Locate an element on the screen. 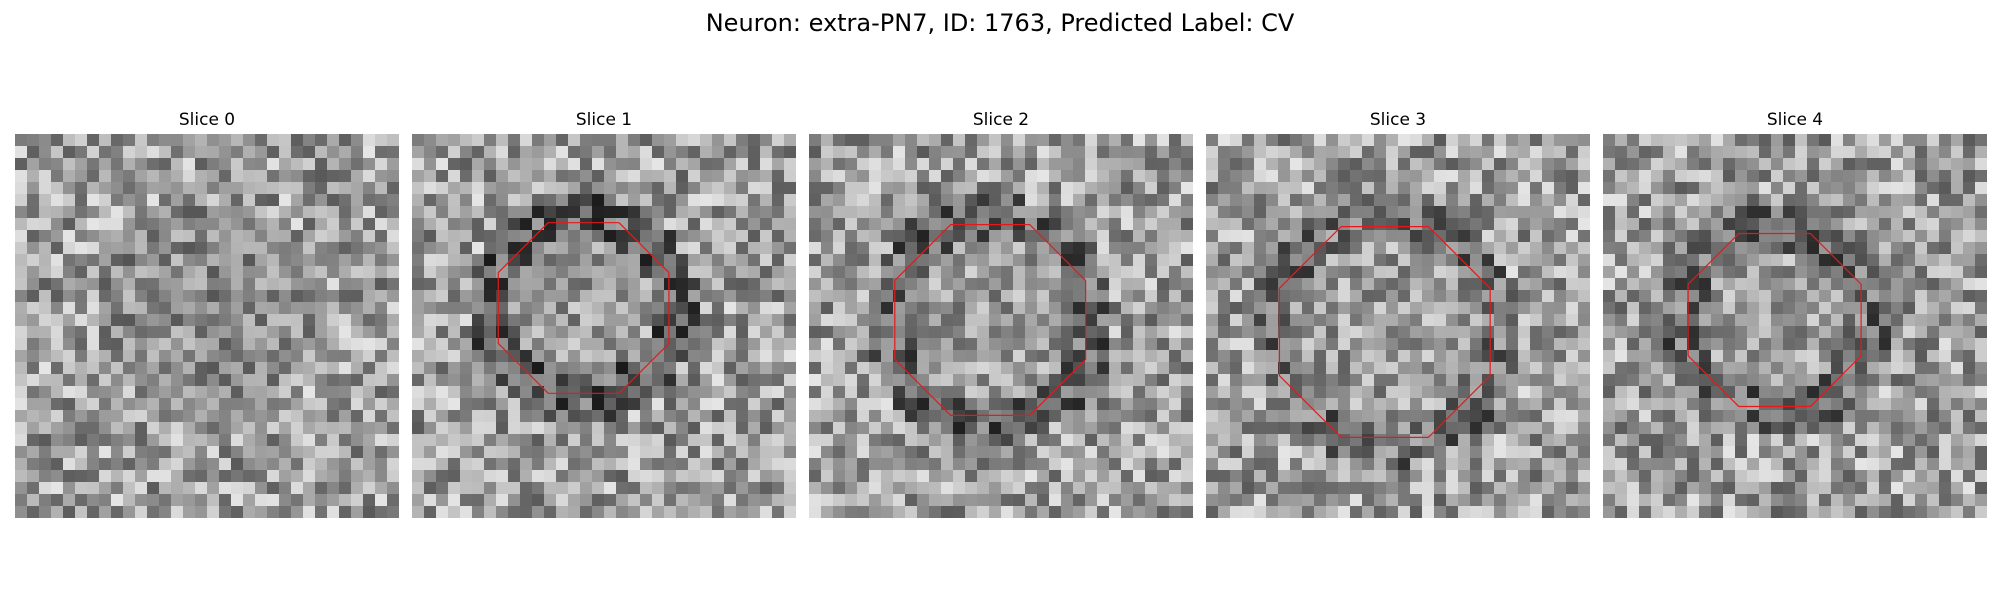 The width and height of the screenshot is (2000, 600). slice-title-4: Slice 4 is located at coordinates (1795, 120).